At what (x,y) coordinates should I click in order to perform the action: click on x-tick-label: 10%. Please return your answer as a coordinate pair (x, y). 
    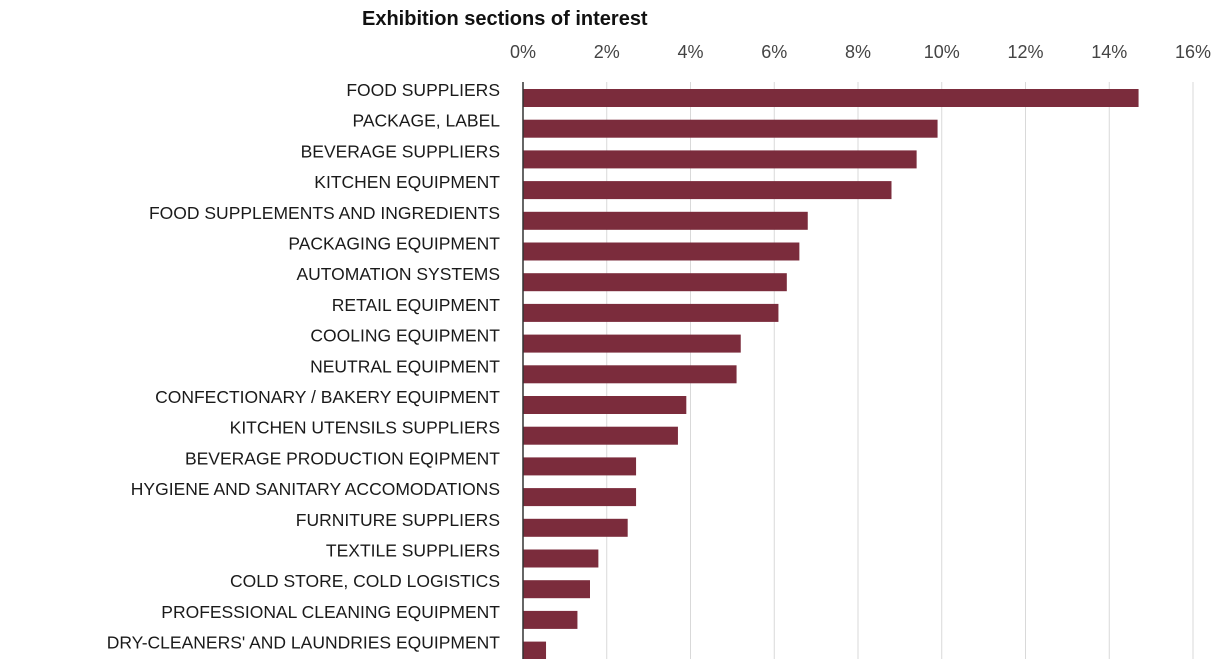
    Looking at the image, I should click on (942, 52).